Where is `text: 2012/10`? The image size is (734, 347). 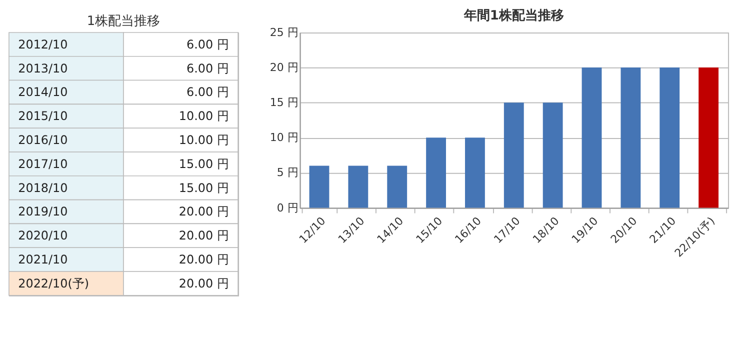 text: 2012/10 is located at coordinates (43, 44).